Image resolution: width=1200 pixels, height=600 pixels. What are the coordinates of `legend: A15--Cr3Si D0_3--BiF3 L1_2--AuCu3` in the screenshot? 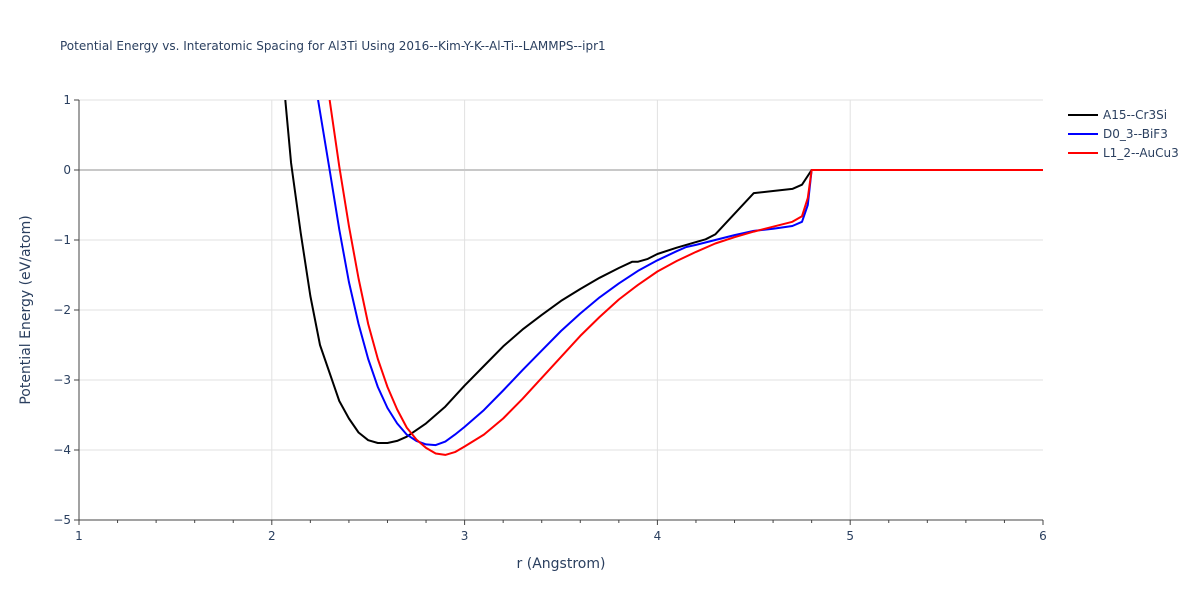 It's located at (1123, 134).